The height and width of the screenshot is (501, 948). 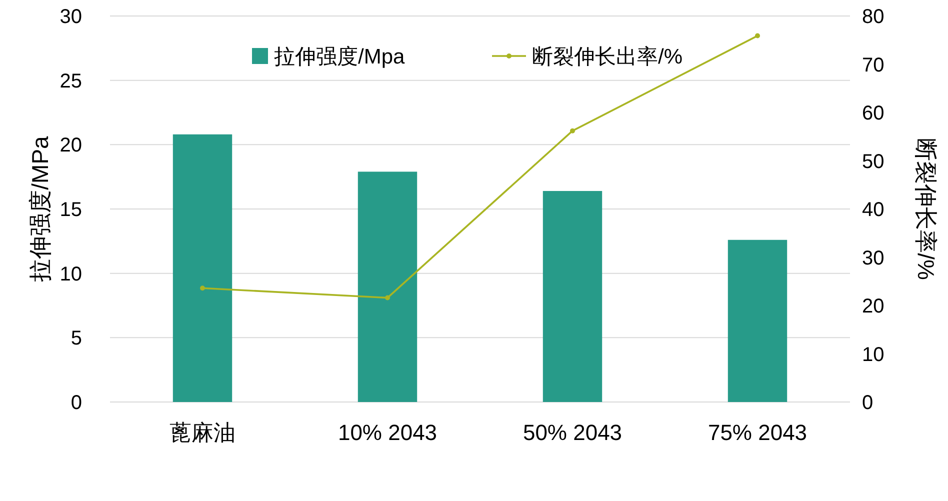 What do you see at coordinates (873, 65) in the screenshot?
I see `y2-tick-label: 70` at bounding box center [873, 65].